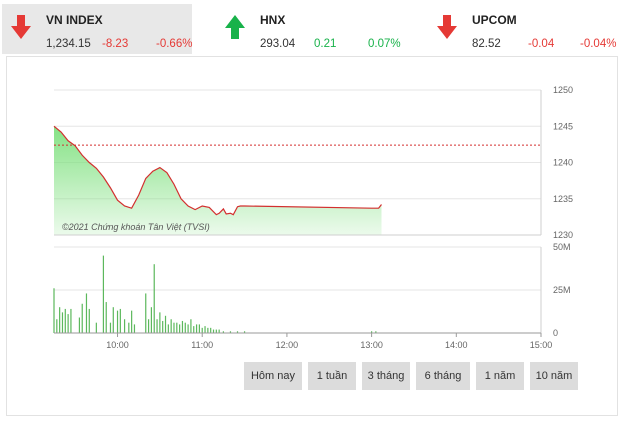  Describe the element at coordinates (74, 20) in the screenshot. I see `index-name: VN INDEX` at that location.